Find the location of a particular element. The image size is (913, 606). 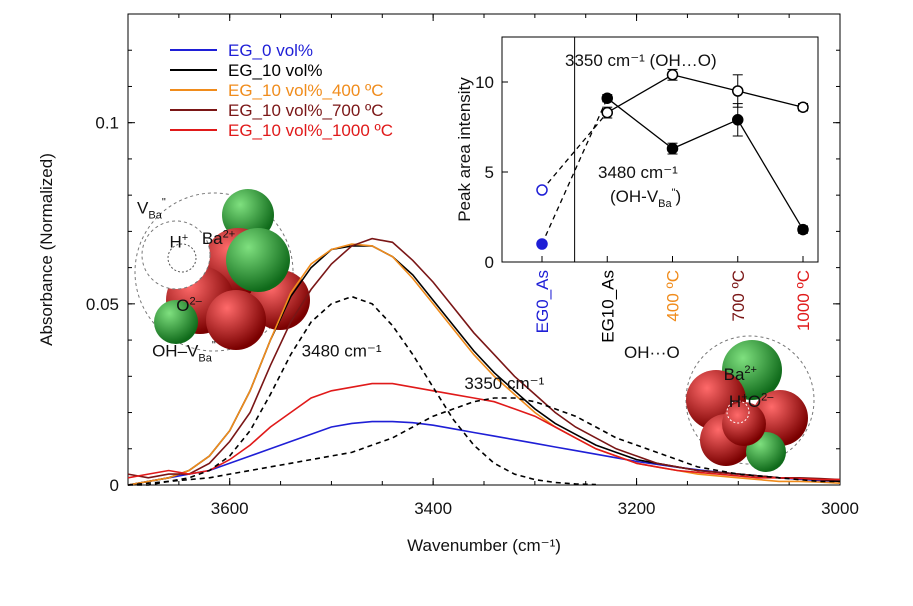

annotation-label-text: V is located at coordinates (143, 207).